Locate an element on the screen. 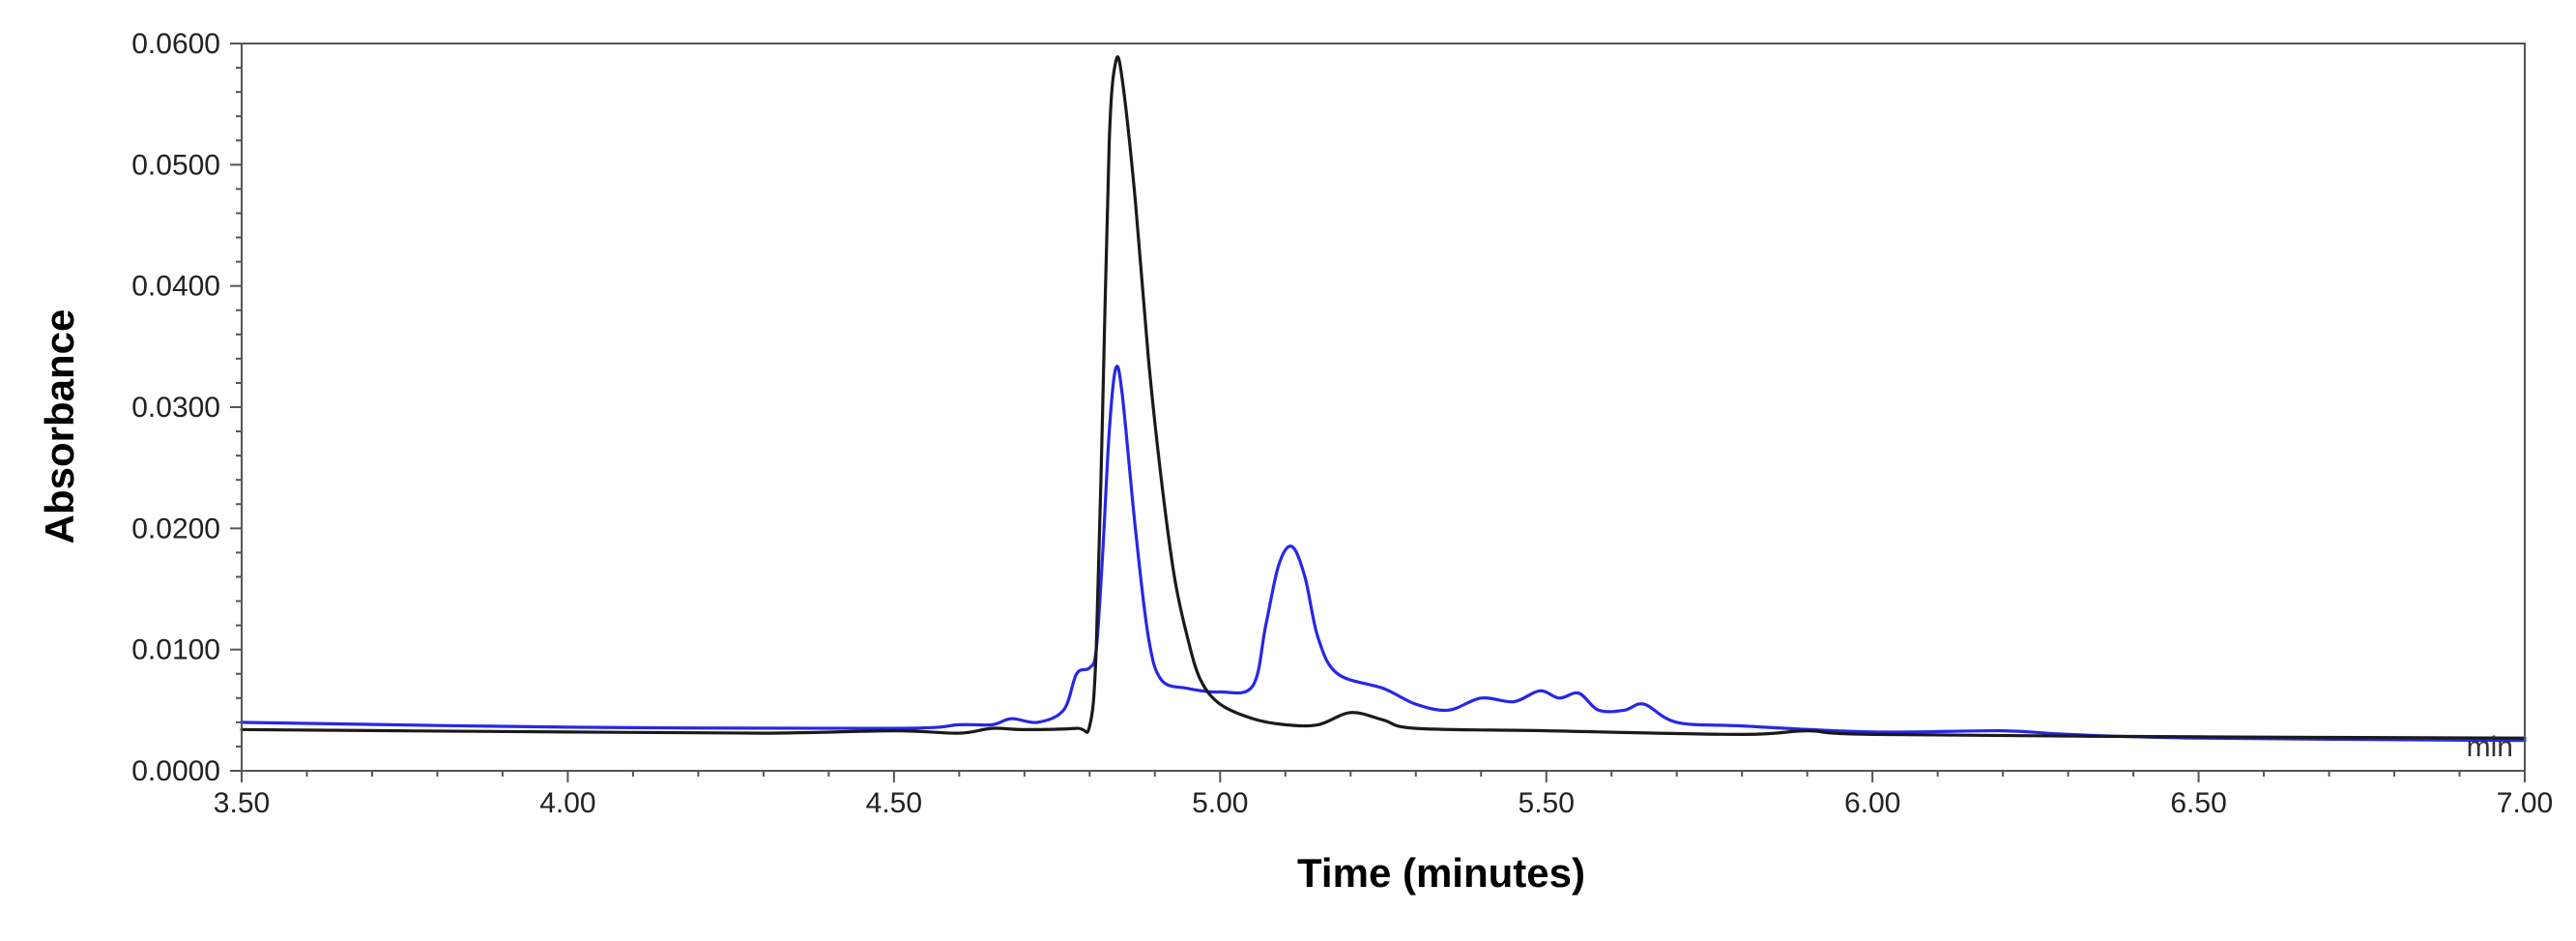 This screenshot has height=941, width=2576. x-unit-label: min is located at coordinates (2490, 747).